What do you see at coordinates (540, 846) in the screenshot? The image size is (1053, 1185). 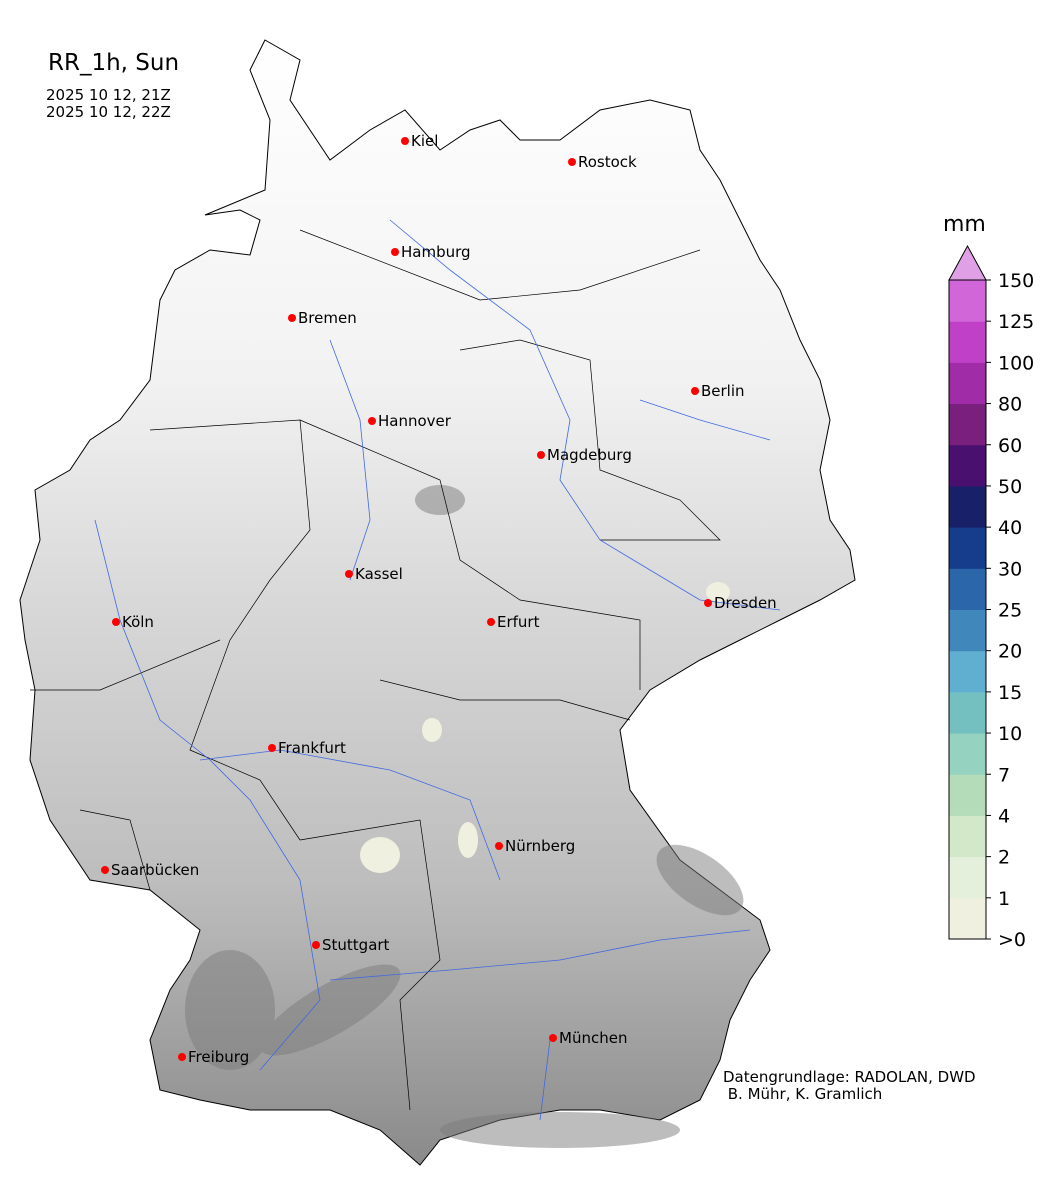 I see `city-label: Nürnberg` at bounding box center [540, 846].